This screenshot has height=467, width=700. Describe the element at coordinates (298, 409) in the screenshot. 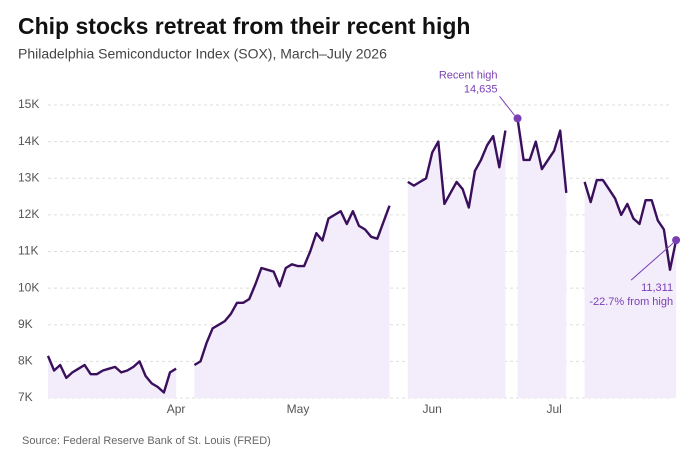

I see `x-tick-label: May` at that location.